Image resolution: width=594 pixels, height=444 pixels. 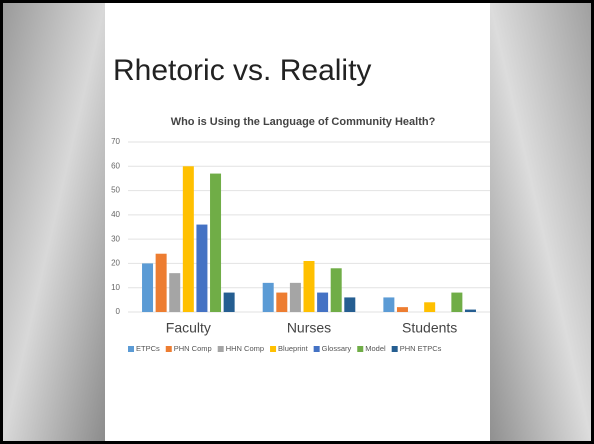 I want to click on legend-label: ETPCs, so click(x=148, y=348).